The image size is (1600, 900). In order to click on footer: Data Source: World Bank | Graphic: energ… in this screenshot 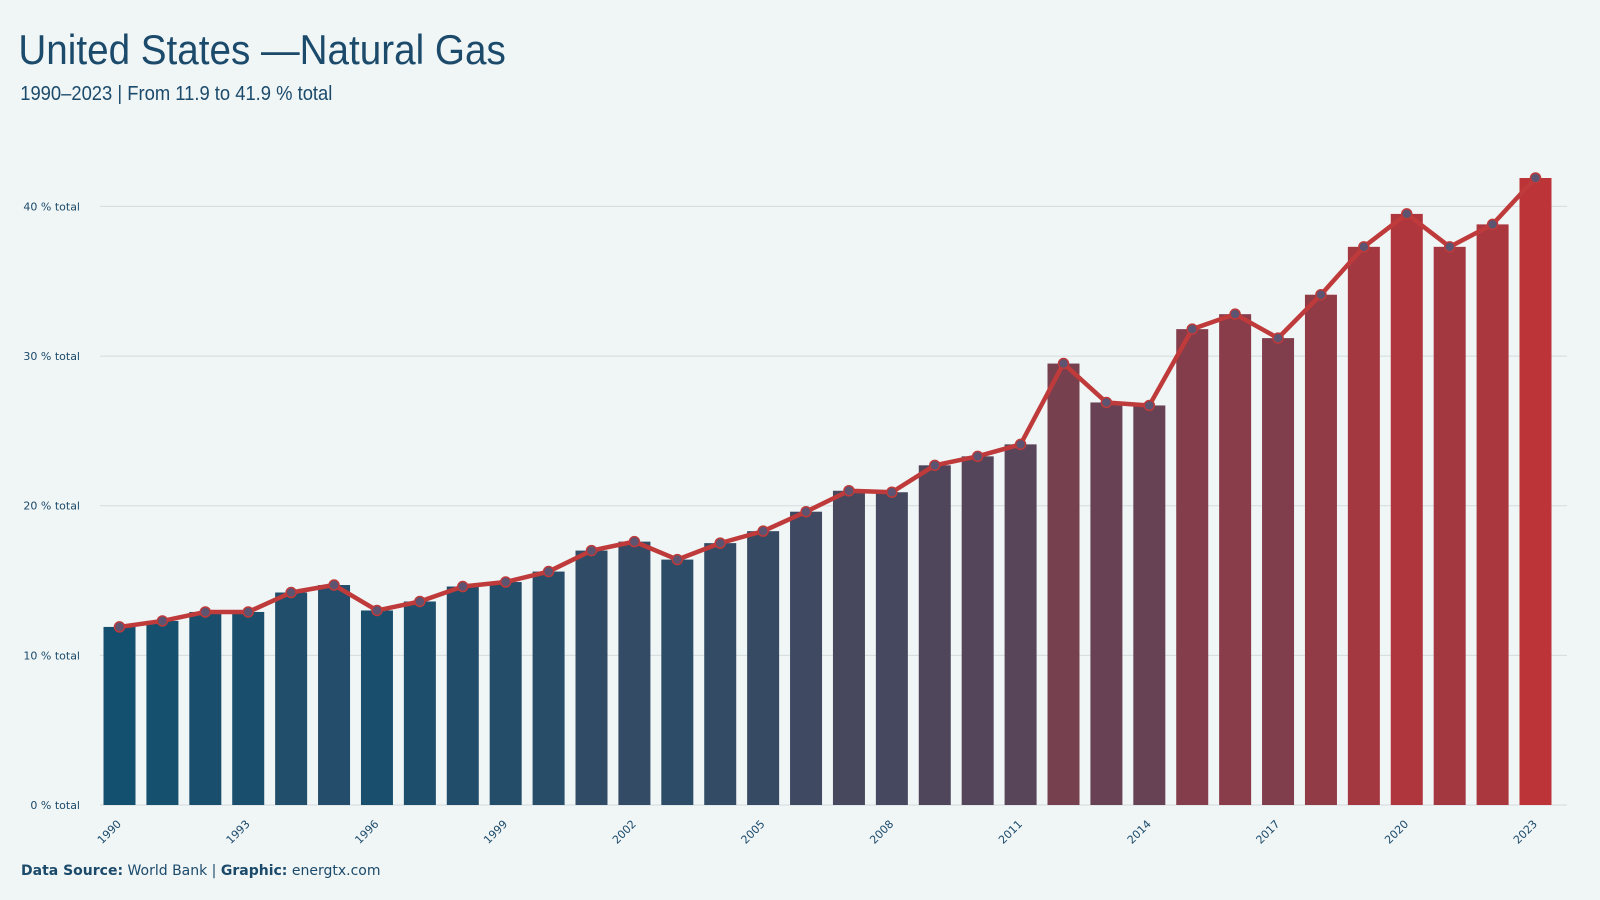, I will do `click(200, 871)`.